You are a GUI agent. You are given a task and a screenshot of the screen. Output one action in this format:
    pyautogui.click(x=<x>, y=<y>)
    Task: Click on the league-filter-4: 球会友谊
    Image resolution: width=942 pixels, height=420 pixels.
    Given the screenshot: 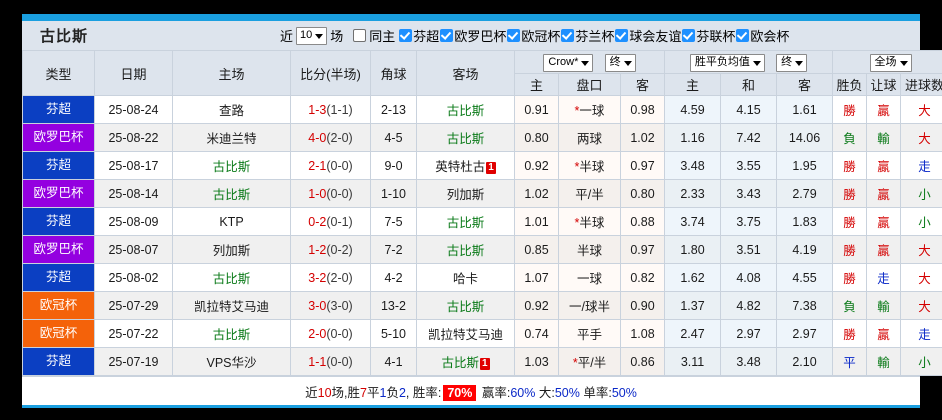 What is the action you would take?
    pyautogui.click(x=648, y=35)
    